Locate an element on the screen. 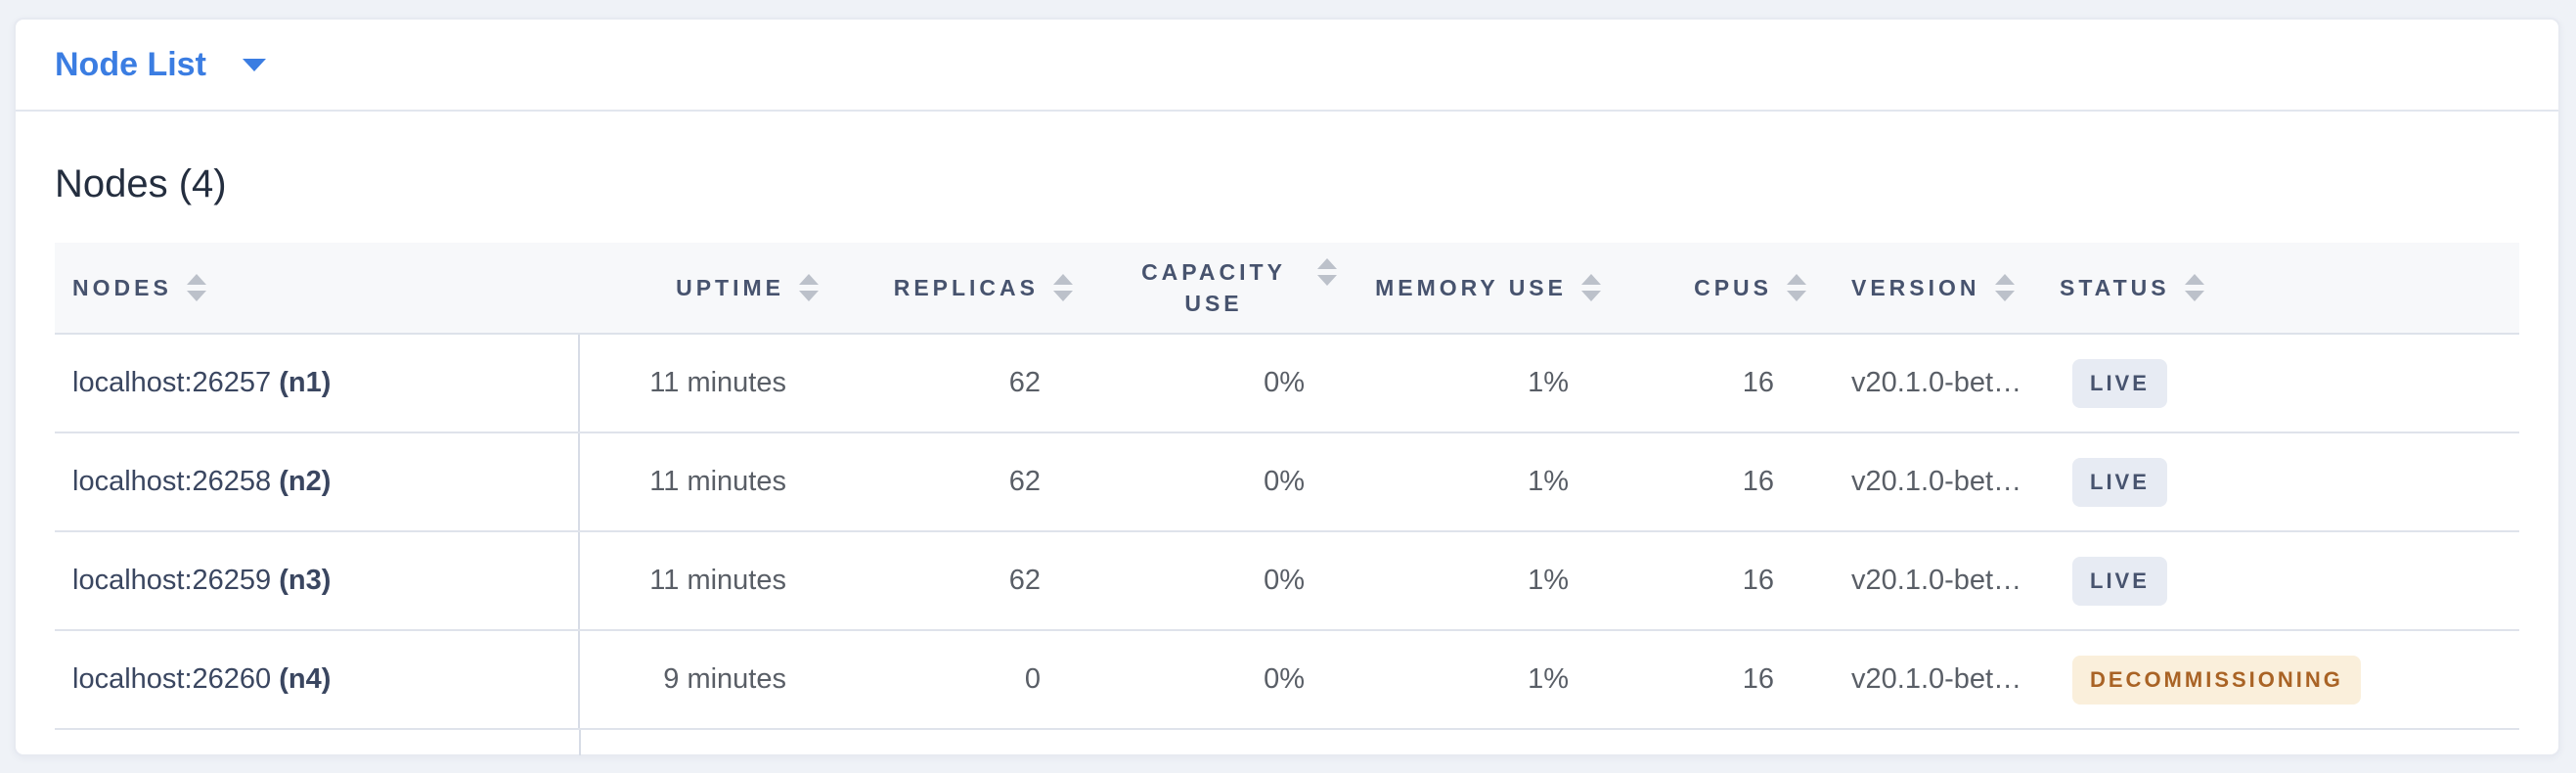  top-bar: Node List is located at coordinates (1287, 66).